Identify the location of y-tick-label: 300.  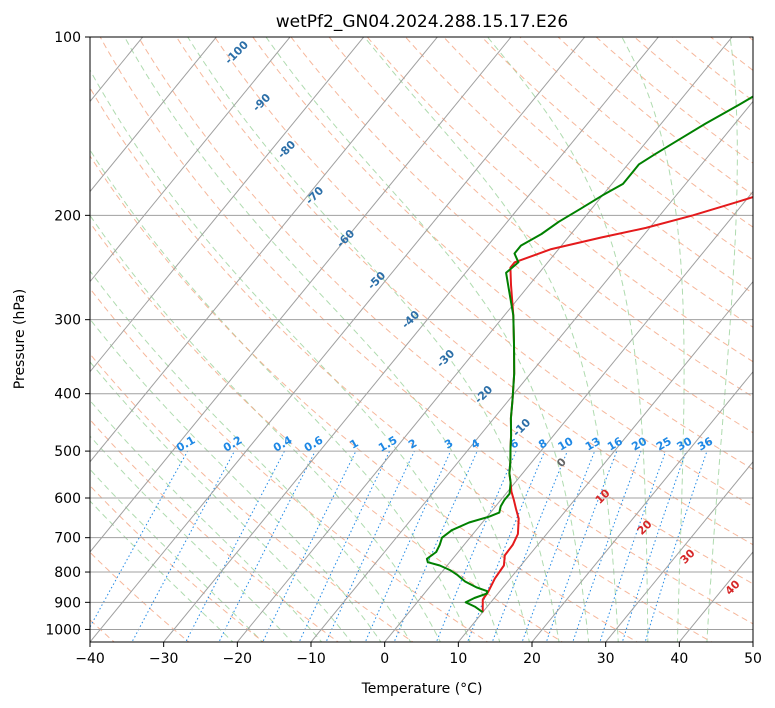
(67, 321).